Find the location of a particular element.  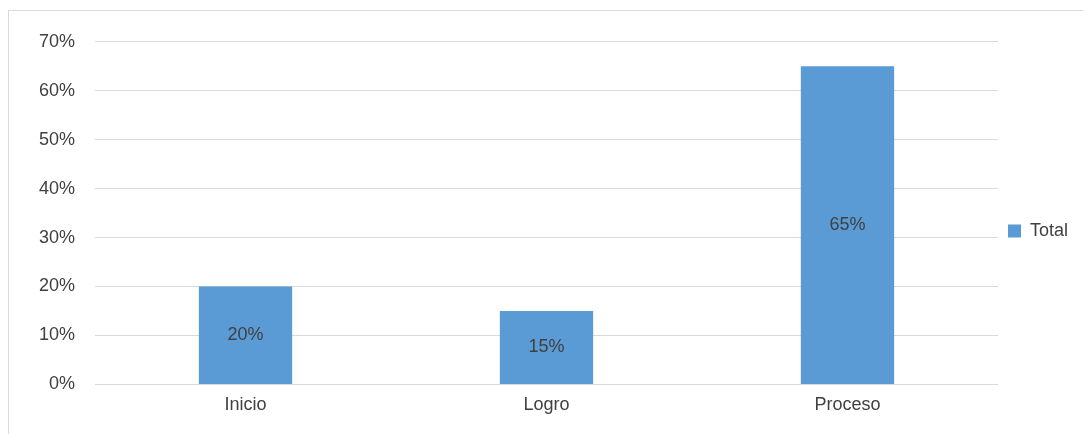

x-tick-label: Proceso is located at coordinates (847, 404).